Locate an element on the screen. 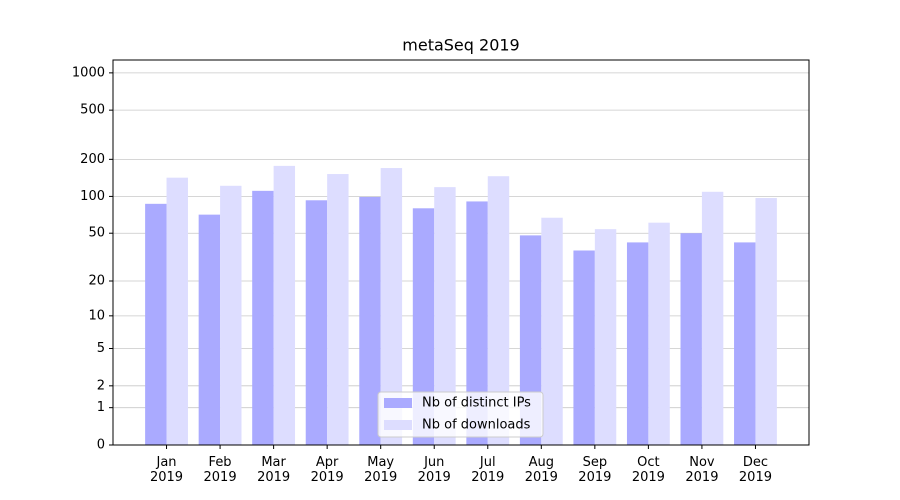 Image resolution: width=900 pixels, height=500 pixels. x-tick-label: Jul 2019 is located at coordinates (487, 470).